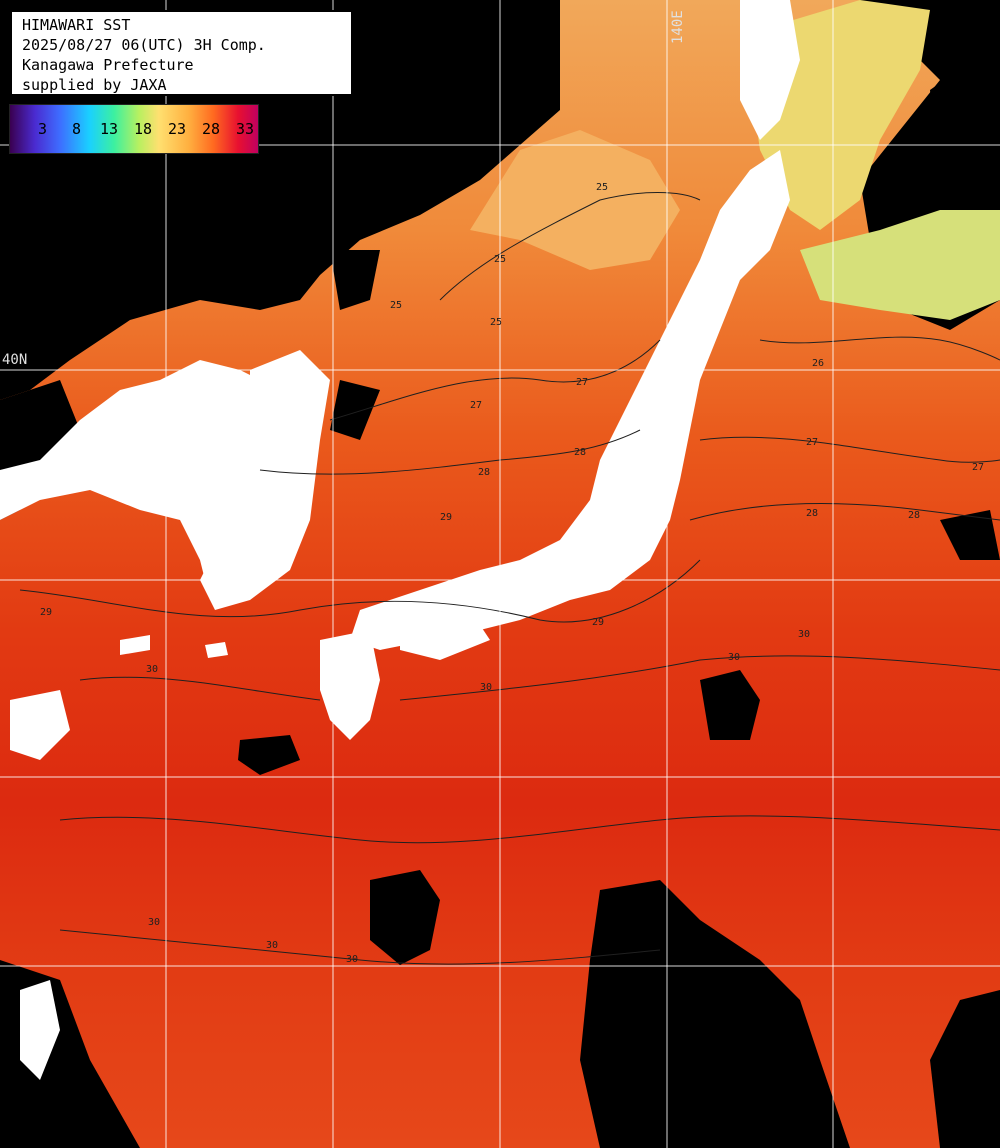  What do you see at coordinates (177, 129) in the screenshot?
I see `legend-tick: 23` at bounding box center [177, 129].